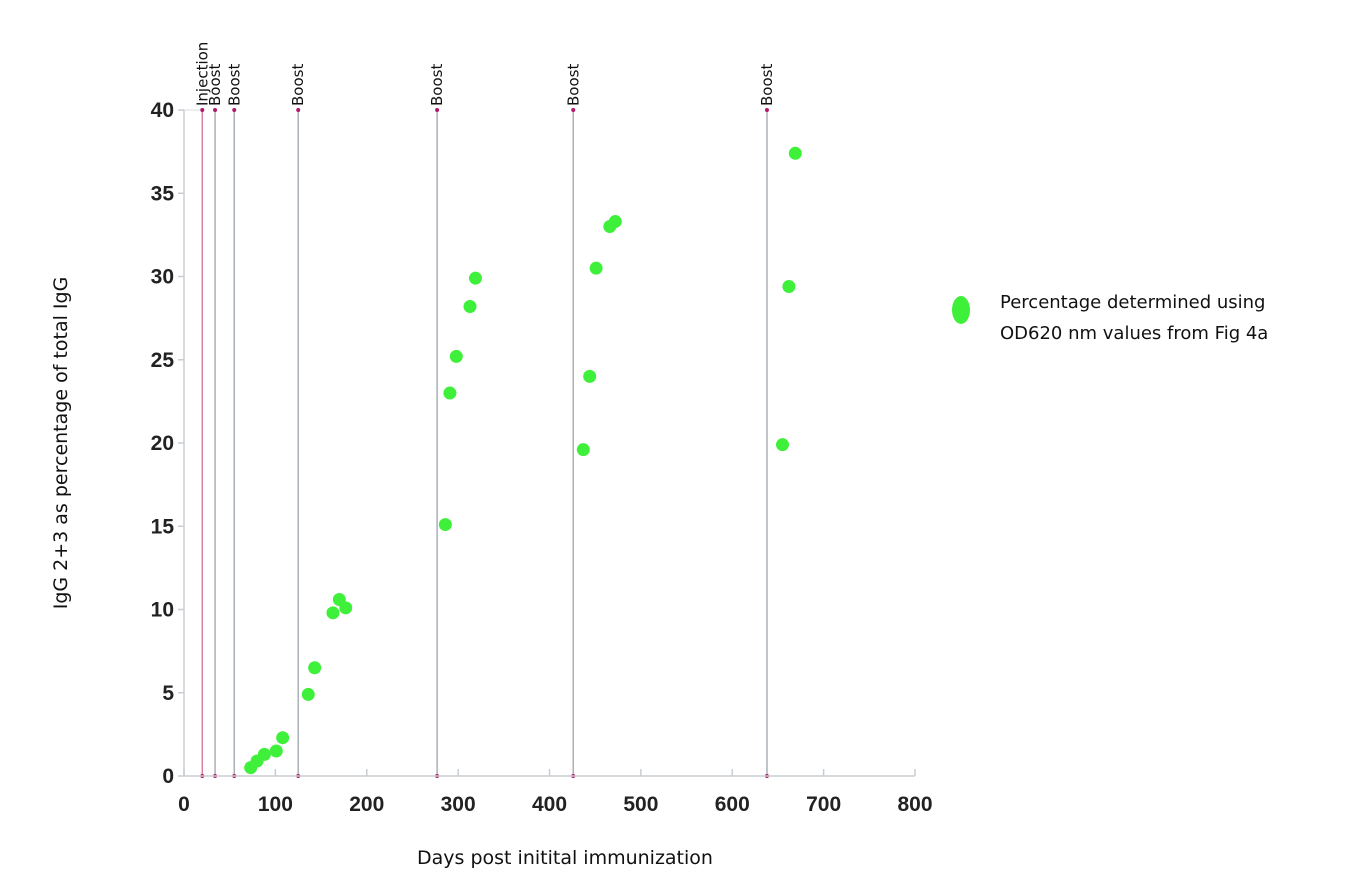 The width and height of the screenshot is (1357, 894). I want to click on y-tick-label: 5, so click(168, 693).